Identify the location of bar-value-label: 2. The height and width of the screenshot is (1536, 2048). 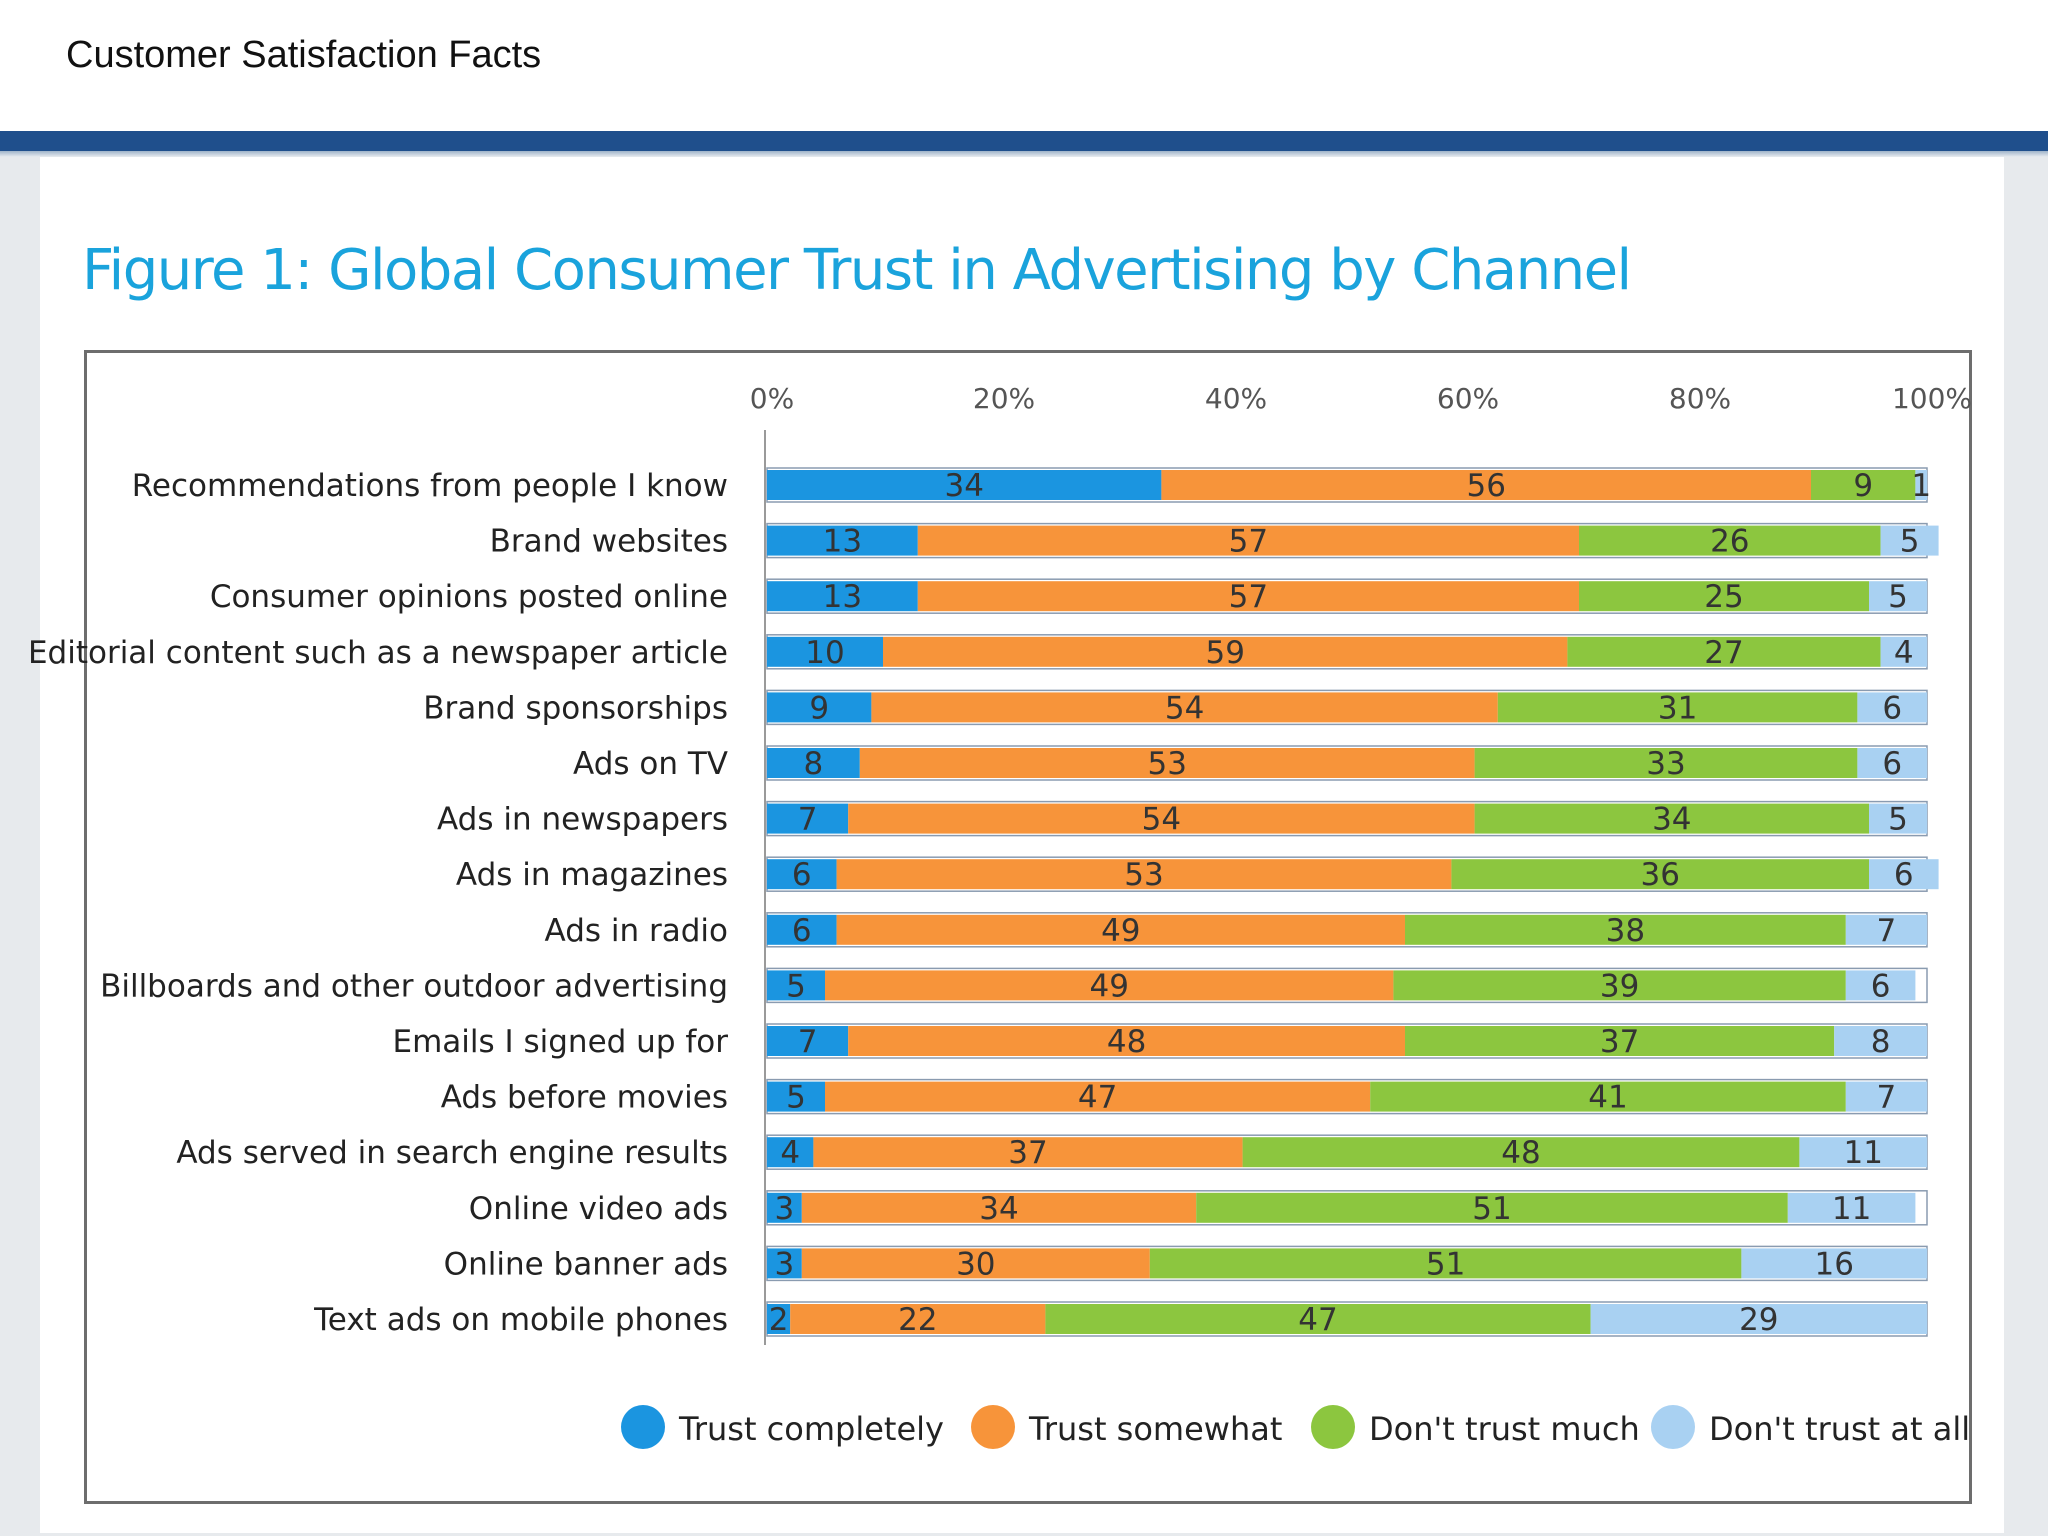
(779, 1320).